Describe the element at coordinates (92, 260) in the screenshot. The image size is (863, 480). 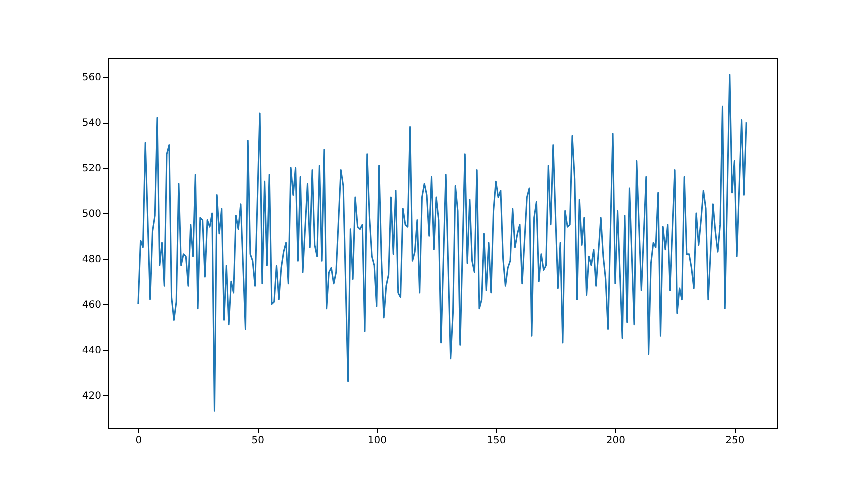
I see `y-tick-label: 480` at that location.